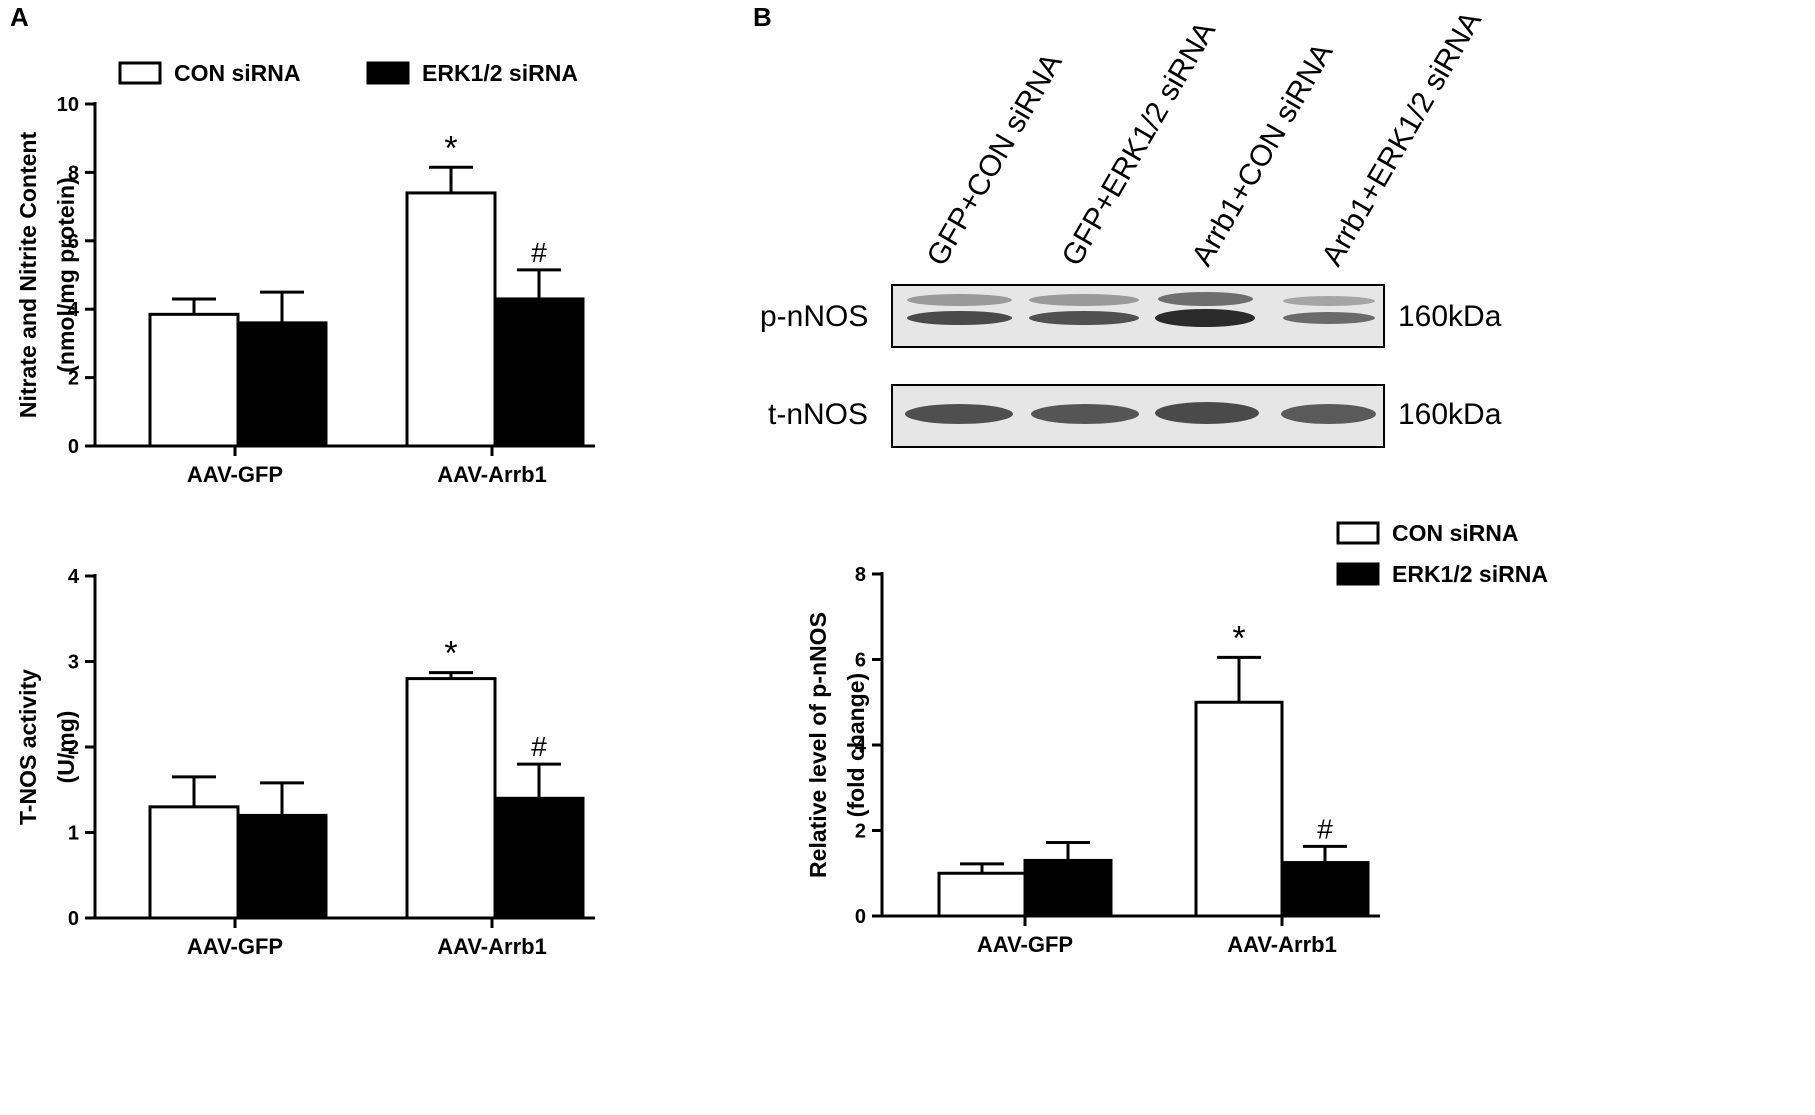 This screenshot has width=1815, height=1115. Describe the element at coordinates (348, 73) in the screenshot. I see `legend-a: CON siRNA ERK1/2 siRNA` at that location.